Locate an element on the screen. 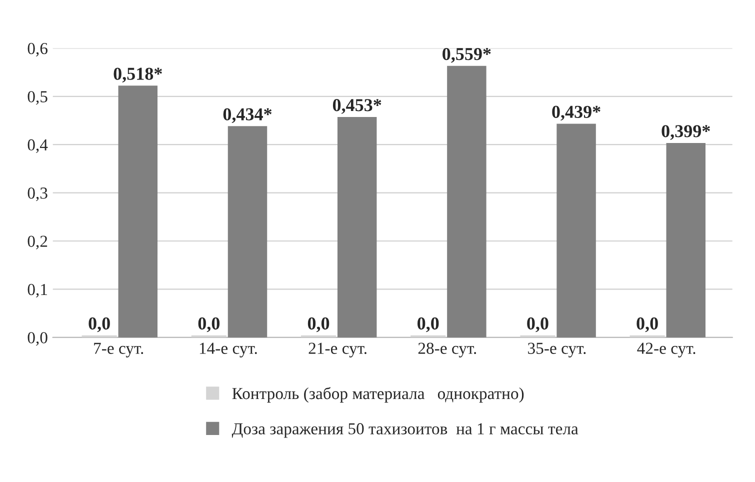 This screenshot has height=482, width=755. x-tick-label: 42-е сут. is located at coordinates (666, 350).